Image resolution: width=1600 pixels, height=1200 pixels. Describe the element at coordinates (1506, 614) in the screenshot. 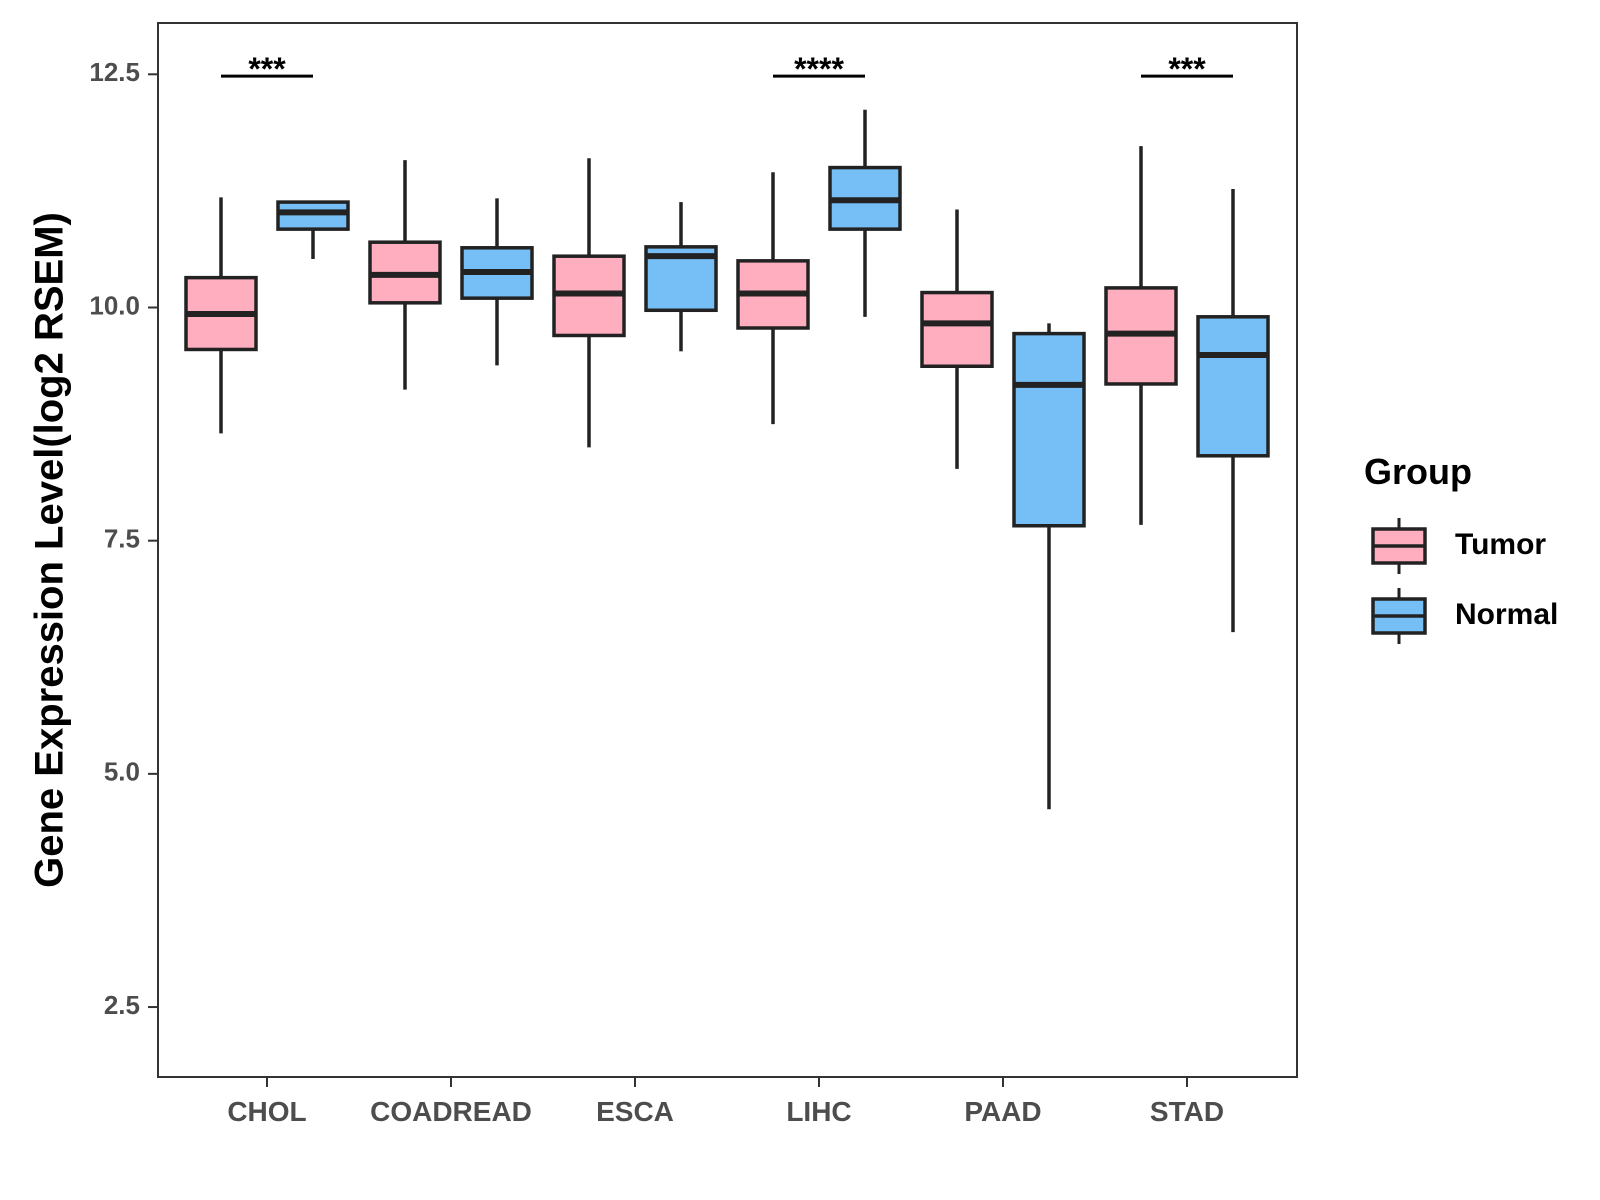

I see `legend-label-normal: Normal` at that location.